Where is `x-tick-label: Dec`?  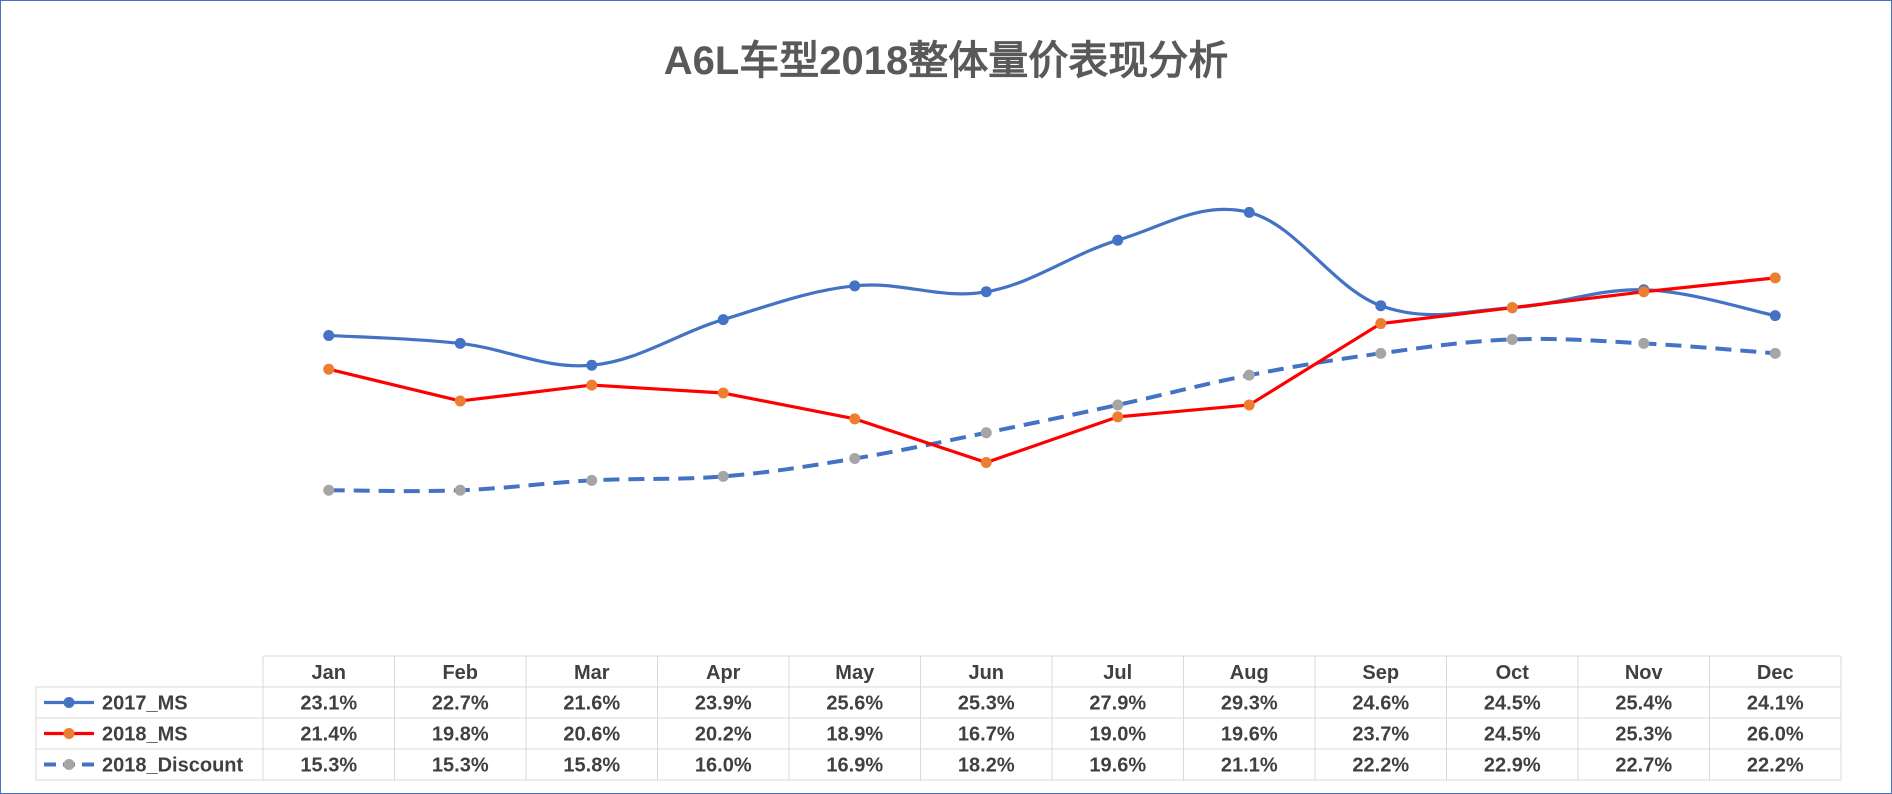
x-tick-label: Dec is located at coordinates (1775, 673).